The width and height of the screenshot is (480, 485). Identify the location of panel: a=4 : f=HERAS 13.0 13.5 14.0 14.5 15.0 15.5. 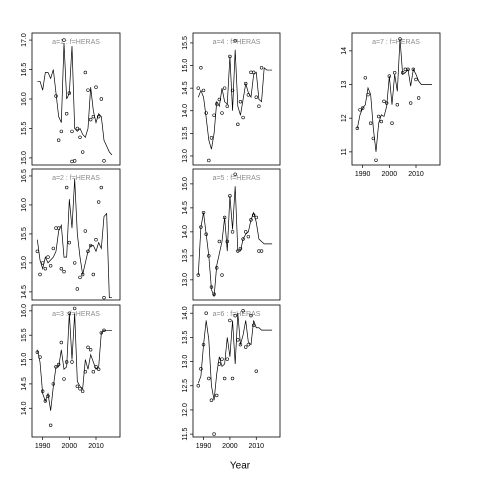
(231, 99).